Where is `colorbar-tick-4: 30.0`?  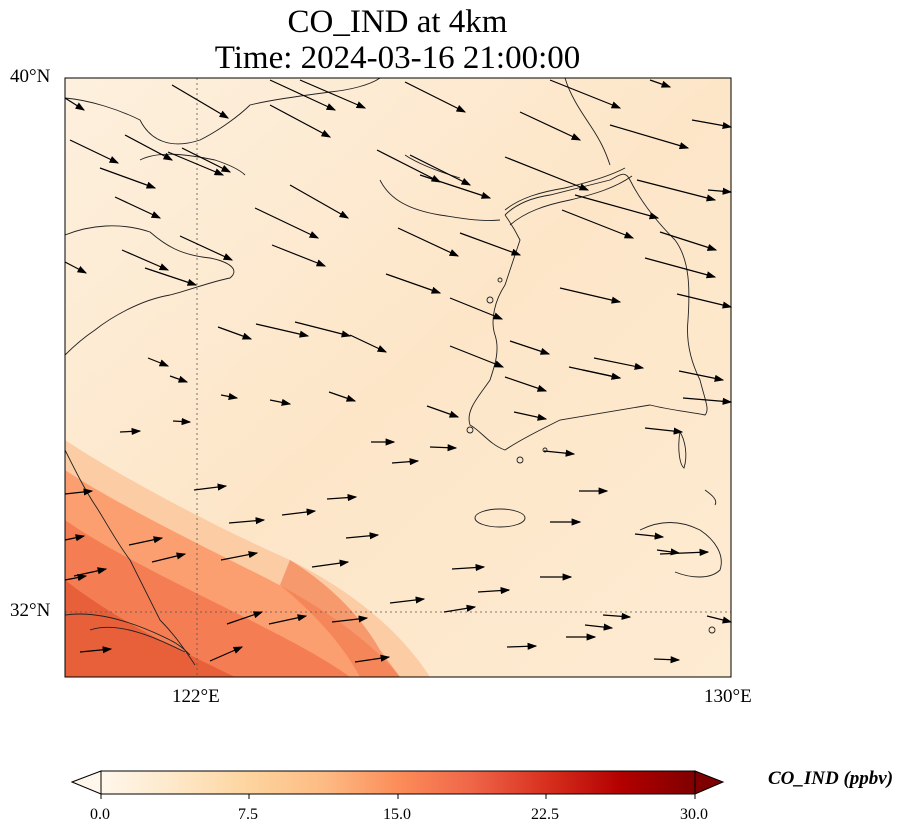
colorbar-tick-4: 30.0 is located at coordinates (694, 814).